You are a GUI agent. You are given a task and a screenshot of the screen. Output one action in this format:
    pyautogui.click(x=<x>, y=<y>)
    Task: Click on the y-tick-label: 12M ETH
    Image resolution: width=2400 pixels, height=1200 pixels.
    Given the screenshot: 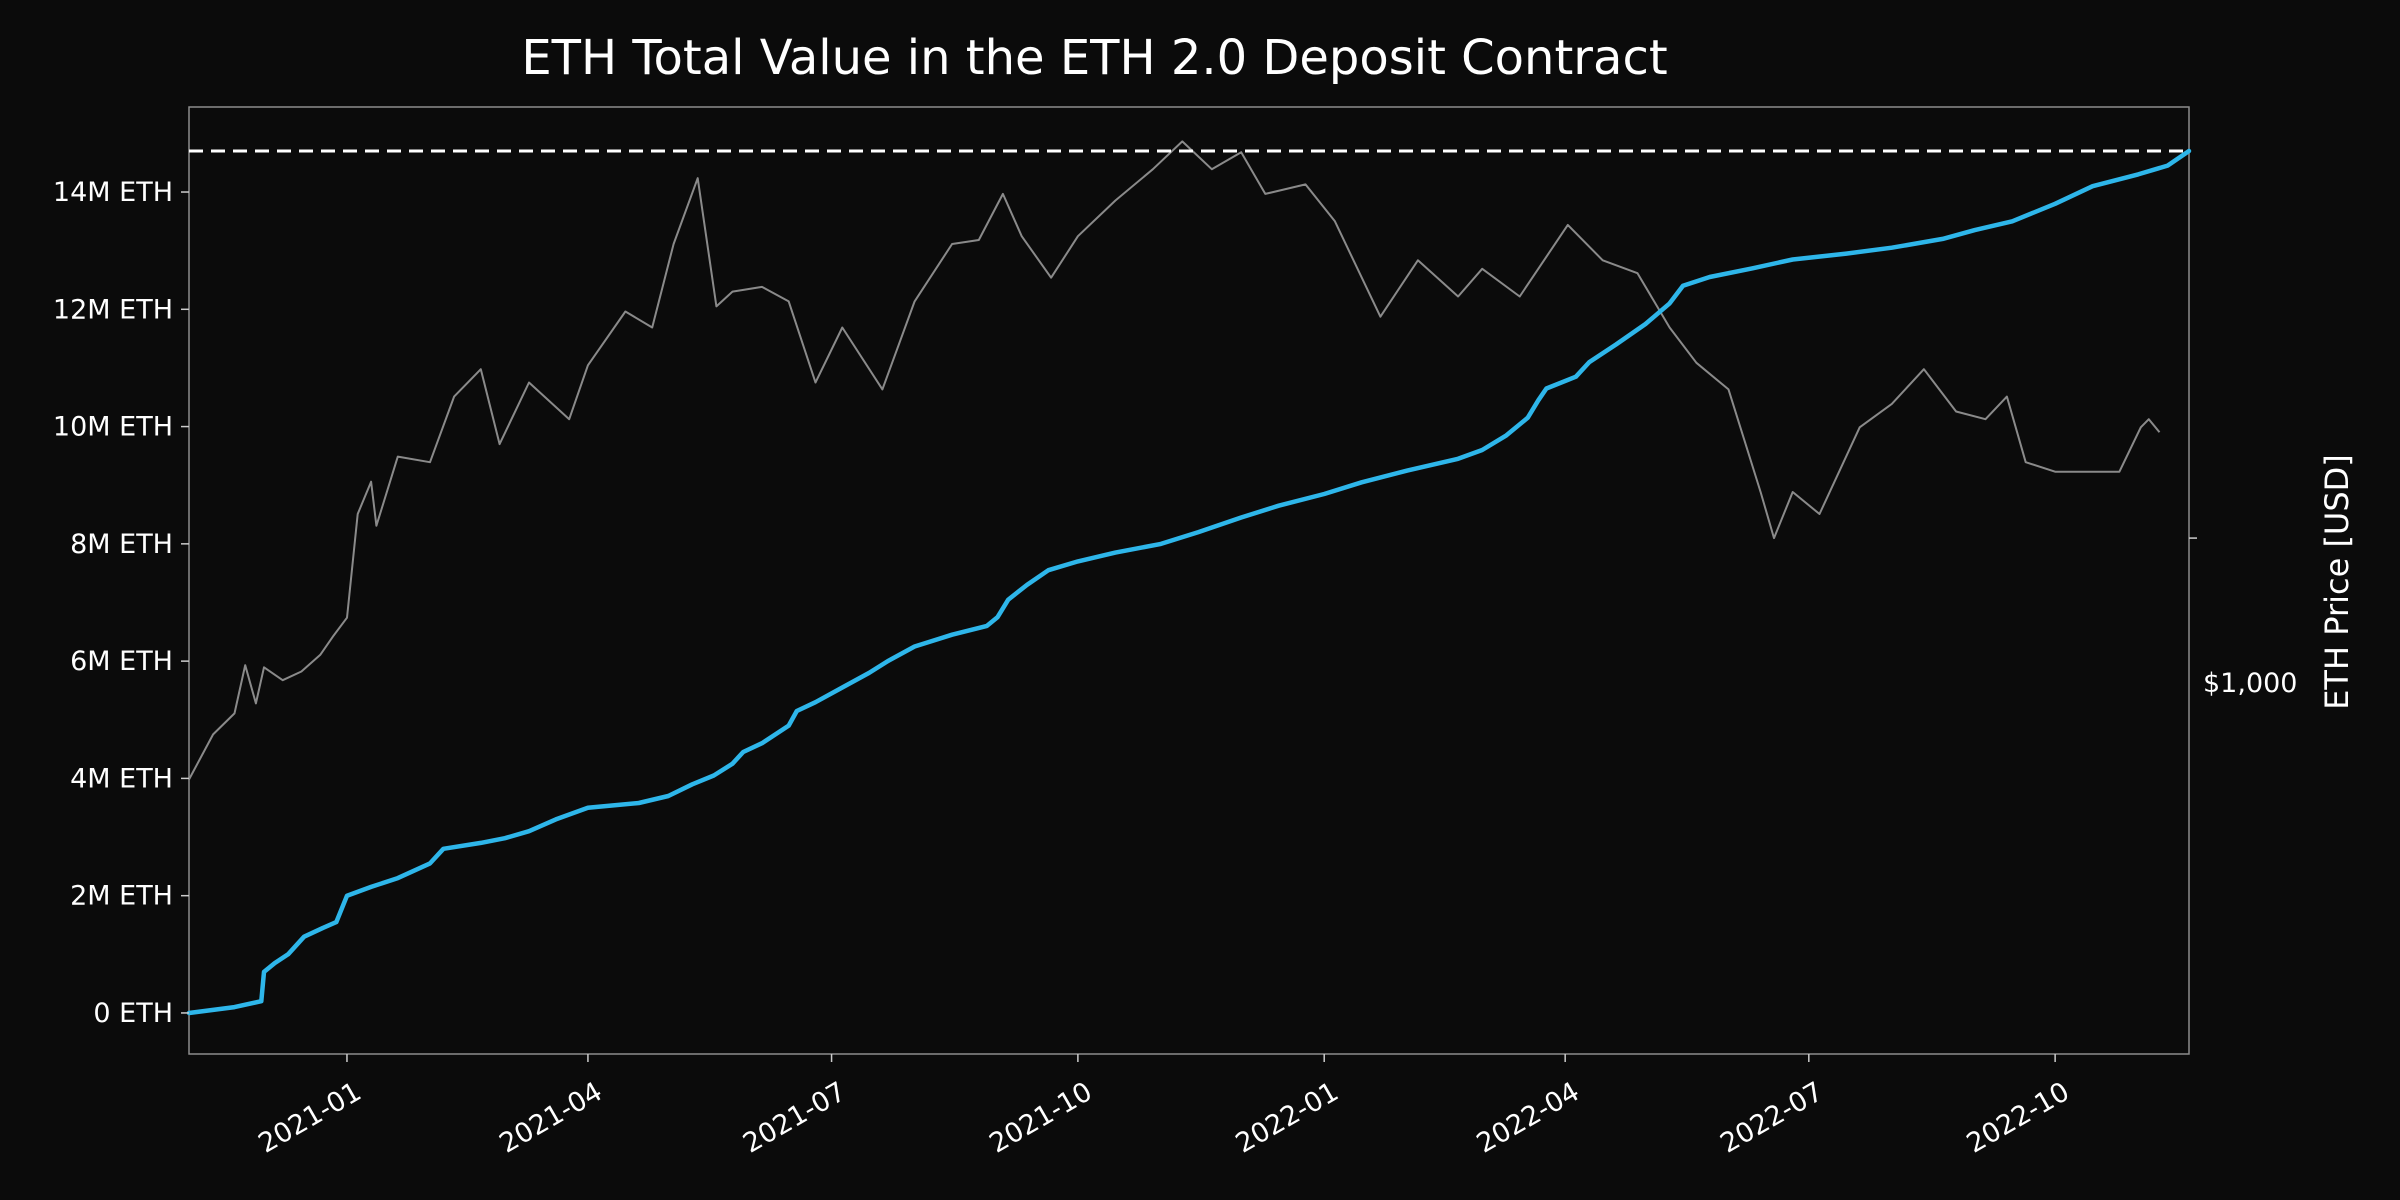 What is the action you would take?
    pyautogui.click(x=113, y=309)
    